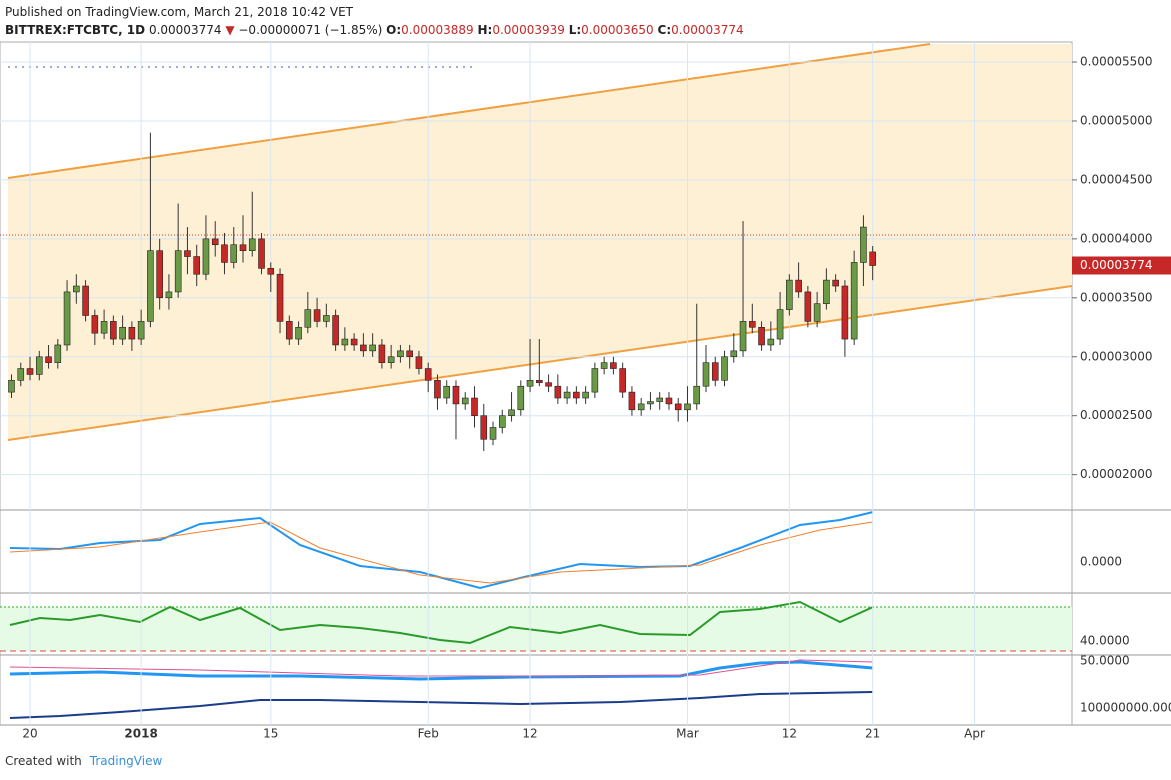 This screenshot has width=1171, height=780. What do you see at coordinates (1116, 179) in the screenshot?
I see `y-tick-label: 0.00004500` at bounding box center [1116, 179].